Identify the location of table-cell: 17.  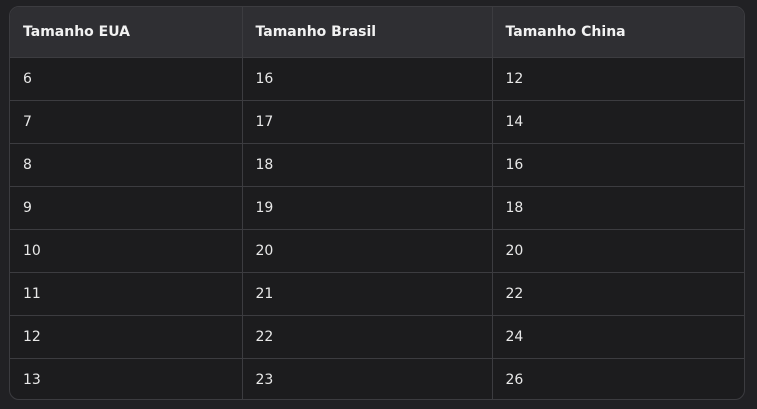
(367, 122).